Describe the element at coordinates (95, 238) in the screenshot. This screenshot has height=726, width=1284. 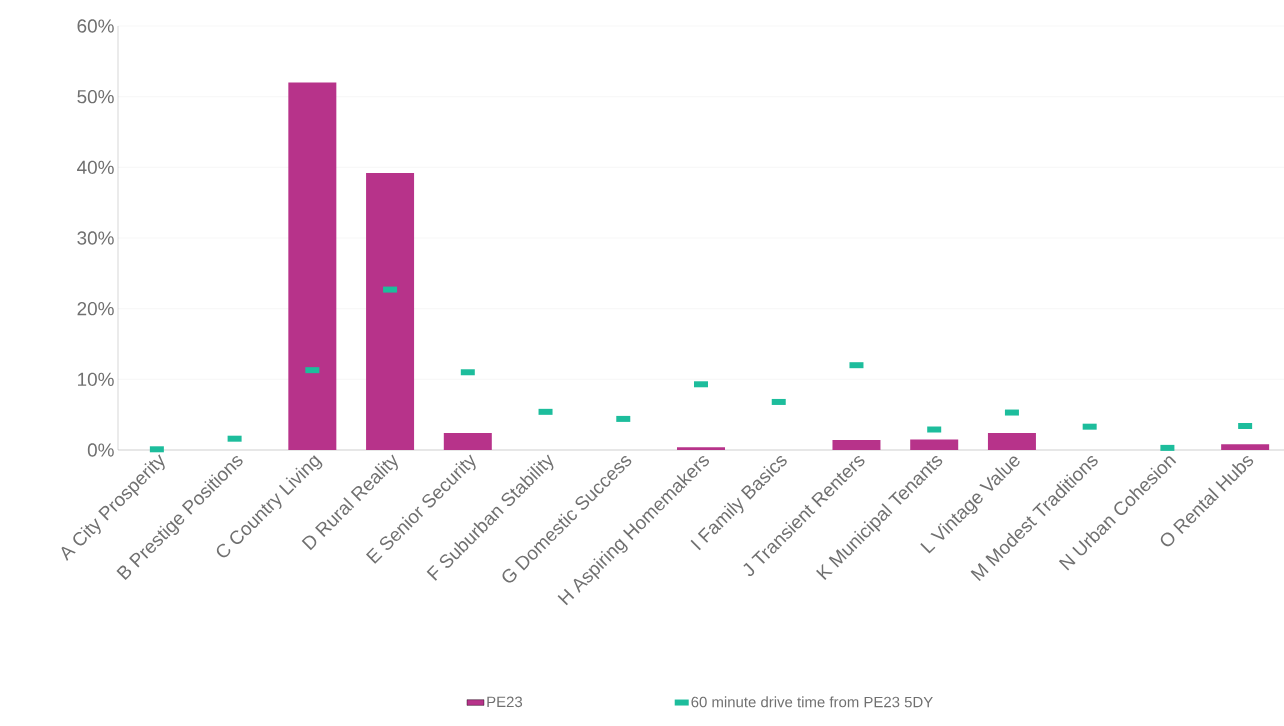
I see `y-tick-label: 30%` at that location.